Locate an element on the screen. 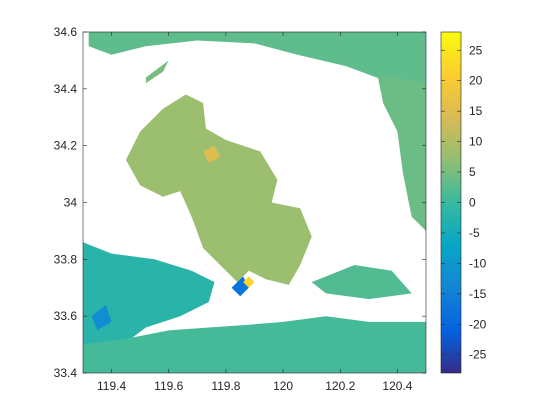 The image size is (560, 420). y-tick-label: 34.6 is located at coordinates (66, 32).